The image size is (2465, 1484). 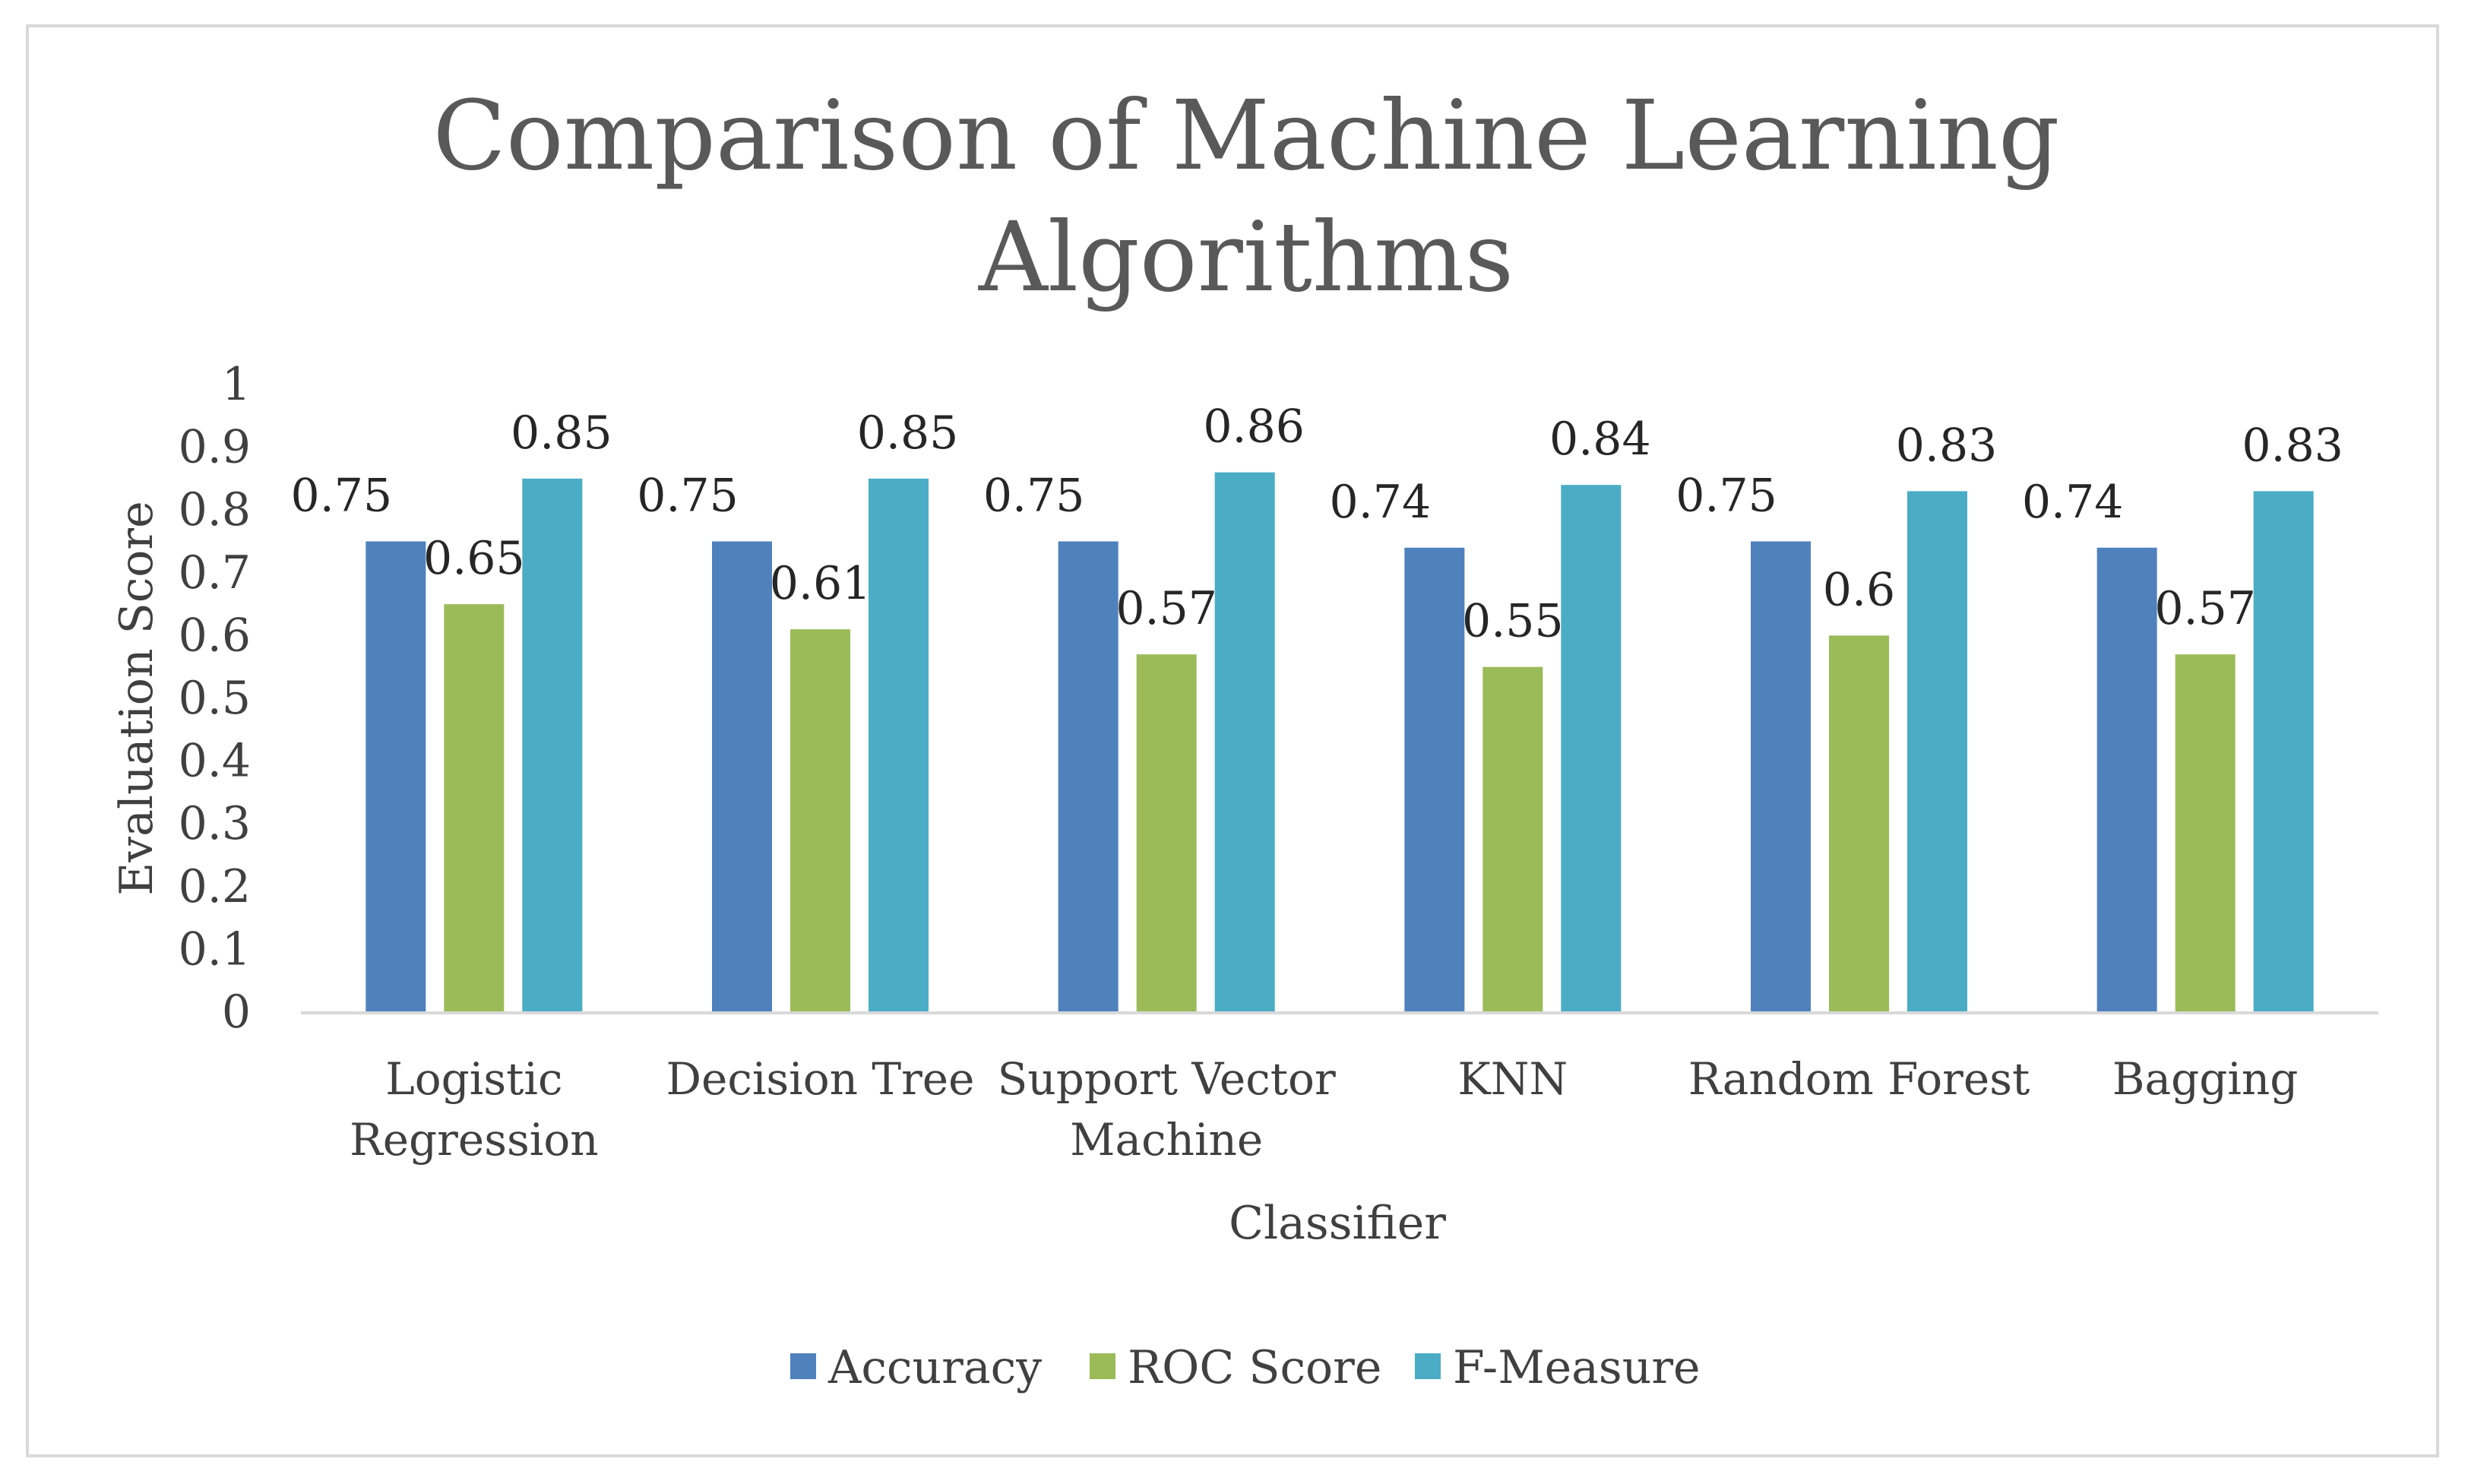 What do you see at coordinates (474, 558) in the screenshot?
I see `data-label: 0.65` at bounding box center [474, 558].